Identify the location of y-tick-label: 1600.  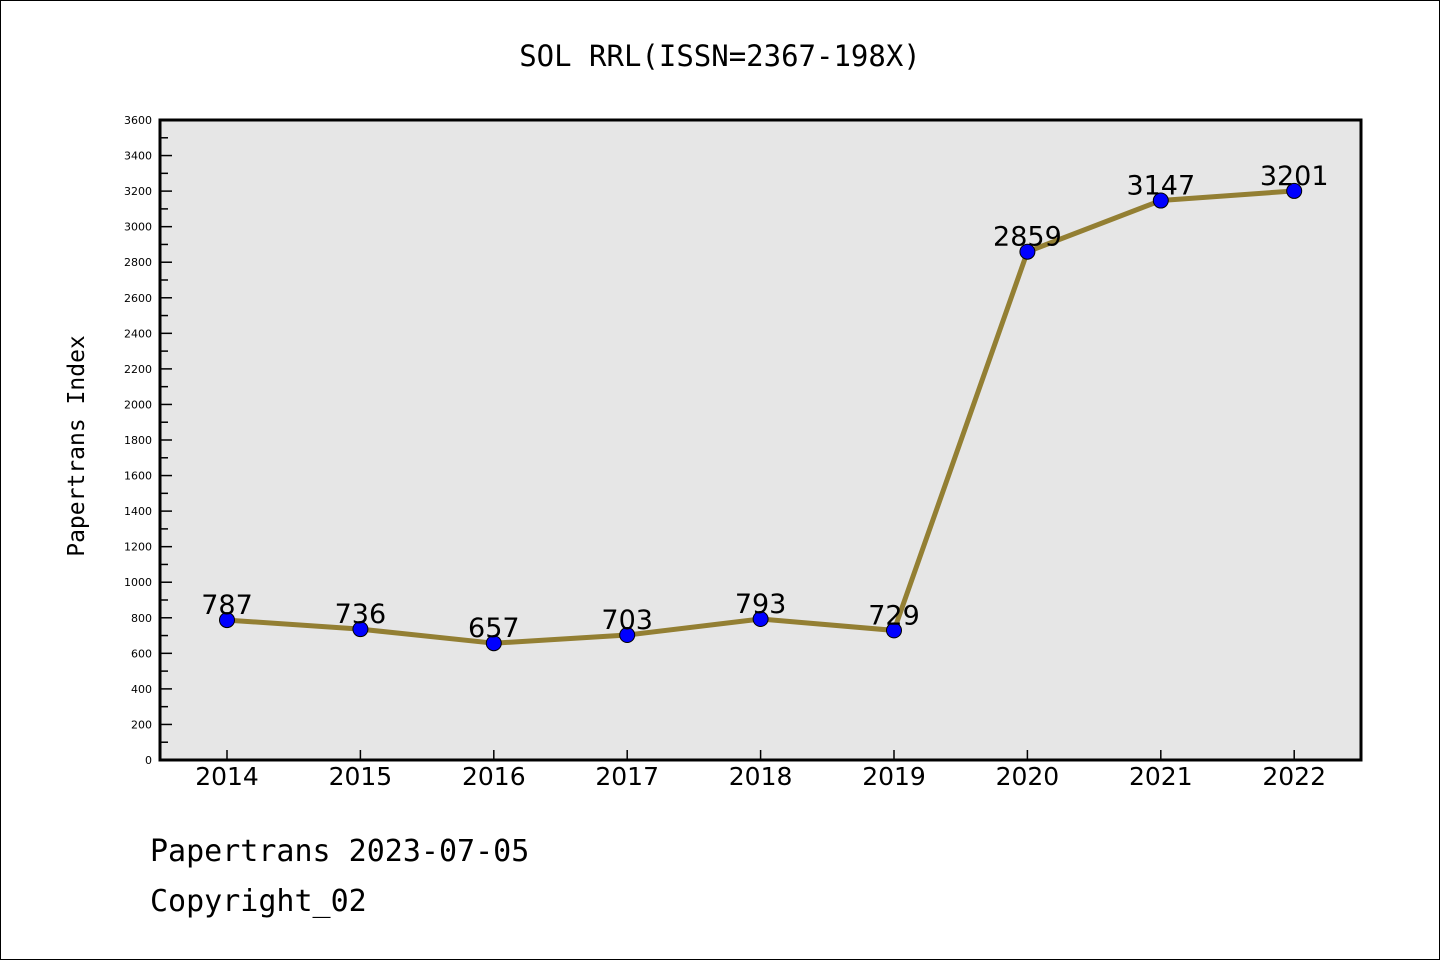
(138, 476).